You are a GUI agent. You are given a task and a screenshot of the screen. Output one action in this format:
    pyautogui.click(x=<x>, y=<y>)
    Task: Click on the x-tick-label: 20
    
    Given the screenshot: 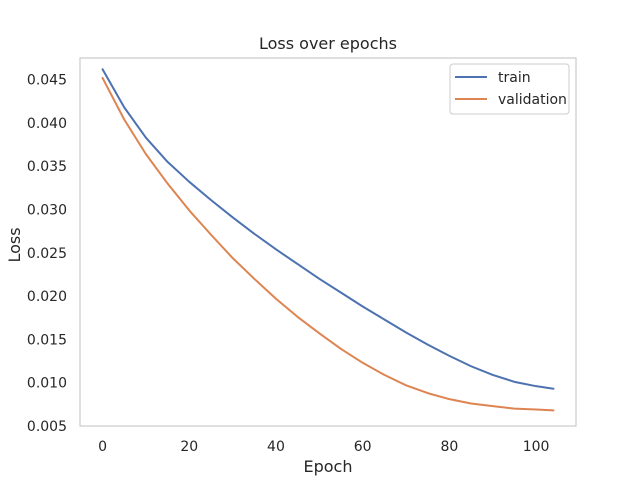 What is the action you would take?
    pyautogui.click(x=189, y=447)
    